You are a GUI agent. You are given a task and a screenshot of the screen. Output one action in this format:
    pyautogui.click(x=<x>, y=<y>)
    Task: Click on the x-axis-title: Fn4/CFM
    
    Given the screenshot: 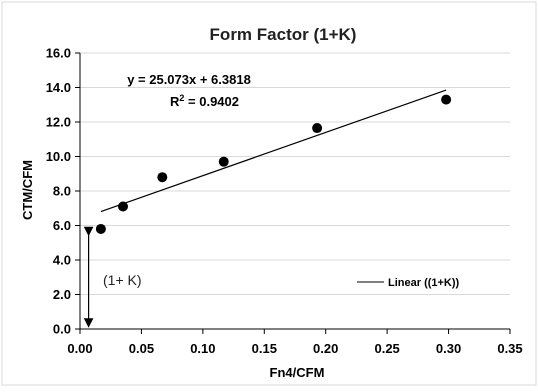 What is the action you would take?
    pyautogui.click(x=297, y=372)
    